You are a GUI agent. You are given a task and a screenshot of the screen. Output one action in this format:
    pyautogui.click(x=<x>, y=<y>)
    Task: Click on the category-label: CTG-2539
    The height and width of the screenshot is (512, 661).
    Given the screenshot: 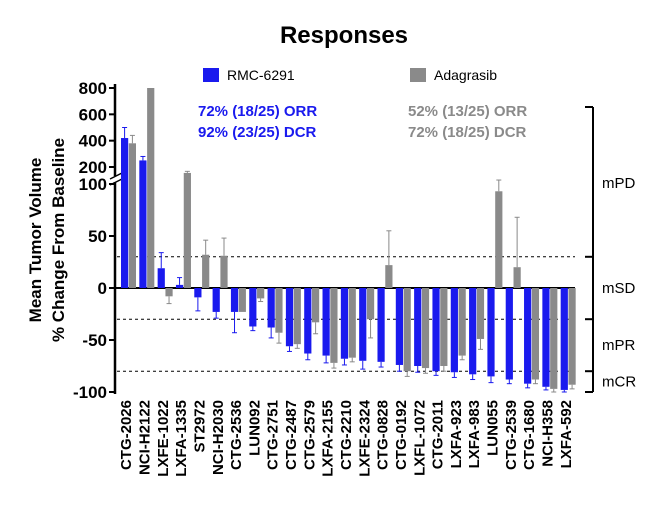 What is the action you would take?
    pyautogui.click(x=511, y=435)
    